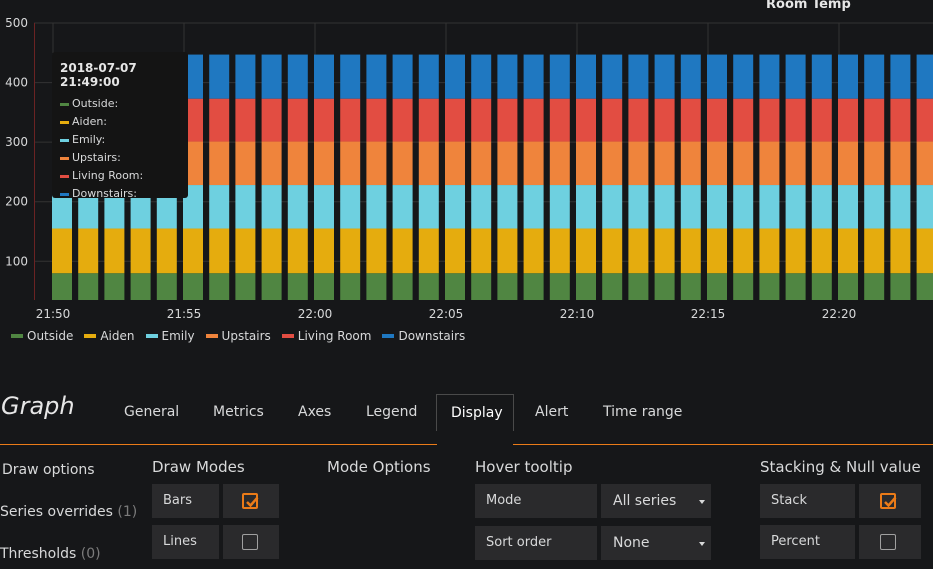  Describe the element at coordinates (656, 501) in the screenshot. I see `tooltip-mode-select: All series` at that location.